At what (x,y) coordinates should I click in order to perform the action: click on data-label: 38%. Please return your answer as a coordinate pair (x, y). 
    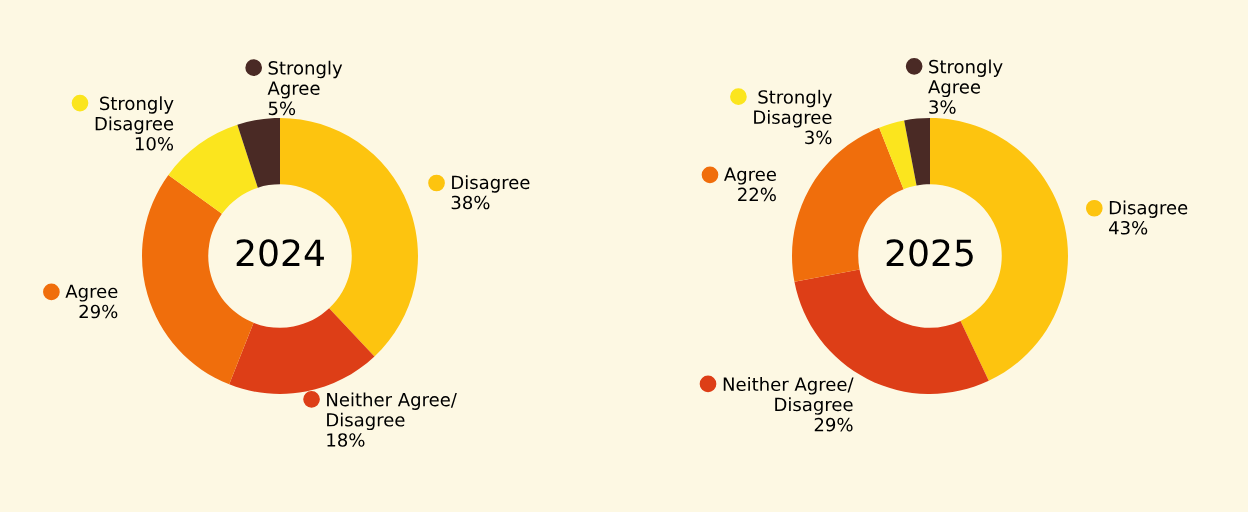
    Looking at the image, I should click on (470, 202).